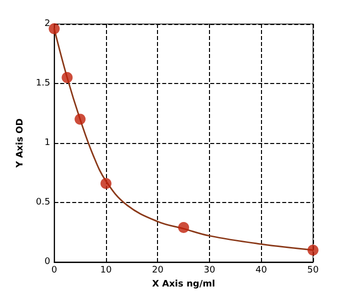 This screenshot has height=304, width=339. I want to click on y-tick-label: 0, so click(47, 262).